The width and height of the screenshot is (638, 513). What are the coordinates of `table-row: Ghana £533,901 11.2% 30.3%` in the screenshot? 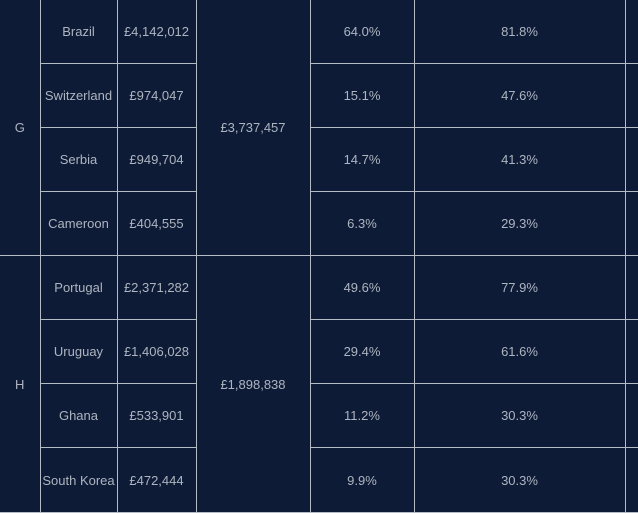 It's located at (319, 415).